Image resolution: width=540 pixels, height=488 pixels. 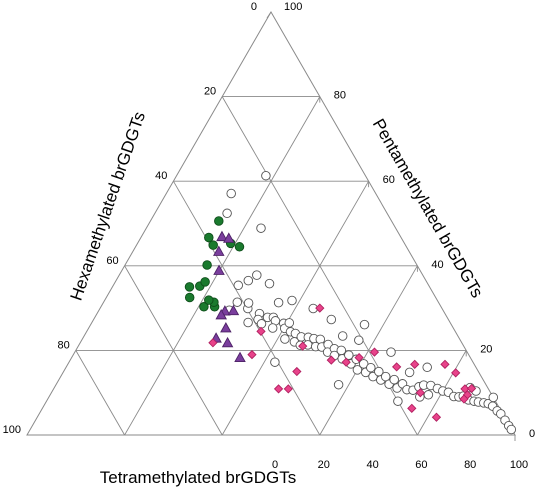 What do you see at coordinates (108, 206) in the screenshot?
I see `left-axis-title: Hexamethylated brGDGTs` at bounding box center [108, 206].